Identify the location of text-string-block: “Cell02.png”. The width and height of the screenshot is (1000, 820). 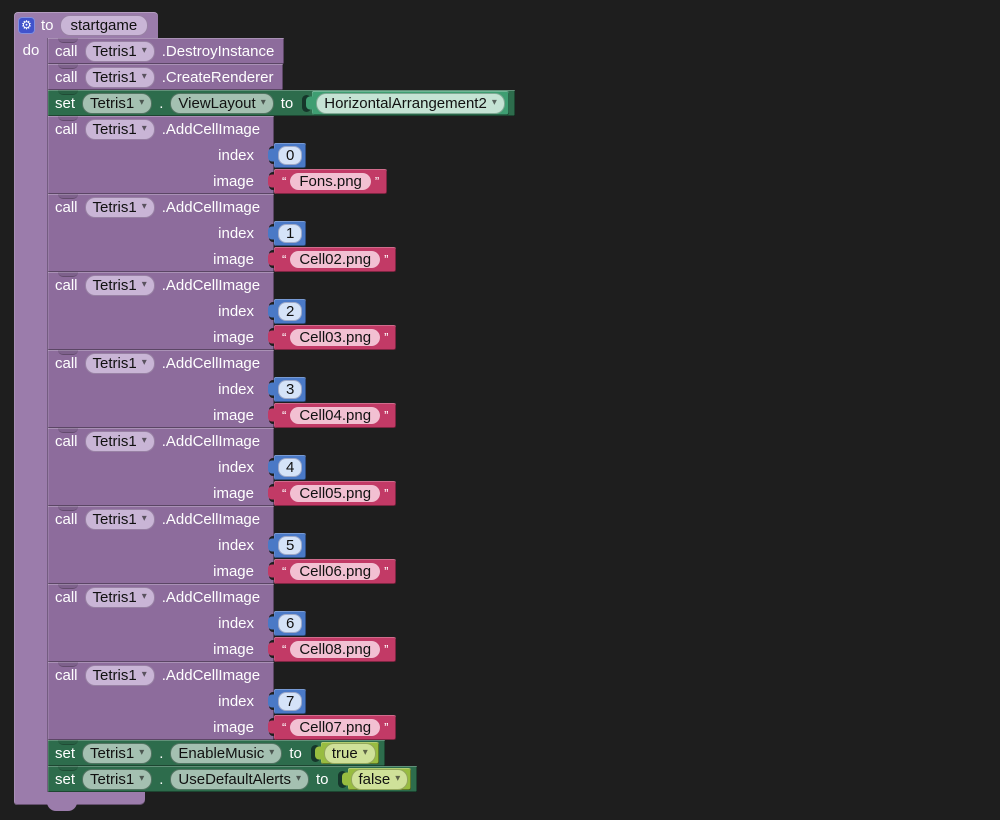
(335, 259).